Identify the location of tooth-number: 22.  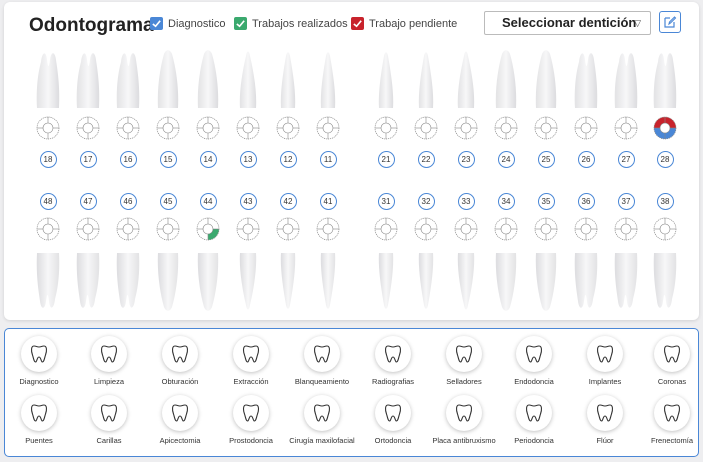
(426, 159).